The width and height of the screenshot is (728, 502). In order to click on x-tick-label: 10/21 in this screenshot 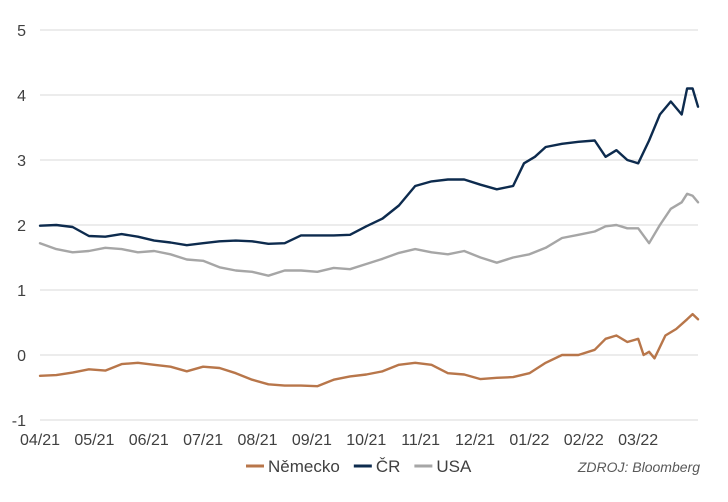, I will do `click(366, 440)`.